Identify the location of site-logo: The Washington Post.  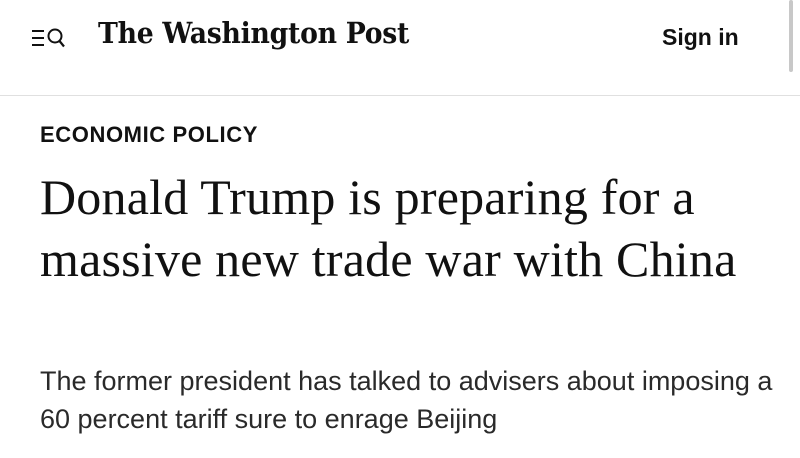
(254, 33).